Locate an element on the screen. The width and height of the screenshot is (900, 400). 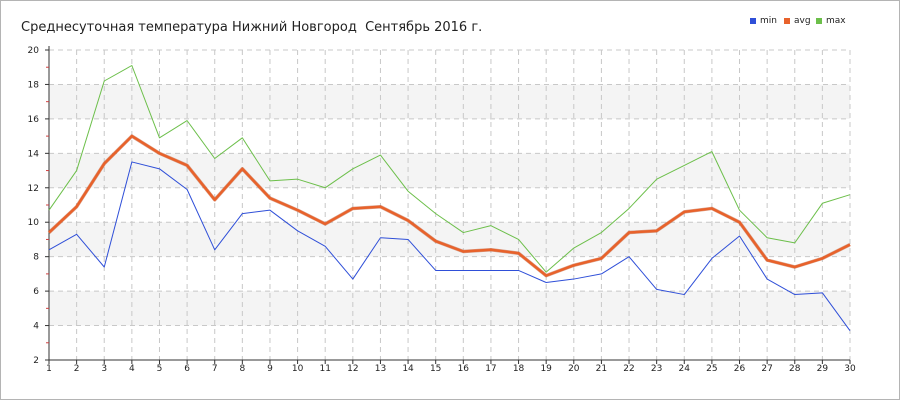
y-tick-label: 10 is located at coordinates (34, 223).